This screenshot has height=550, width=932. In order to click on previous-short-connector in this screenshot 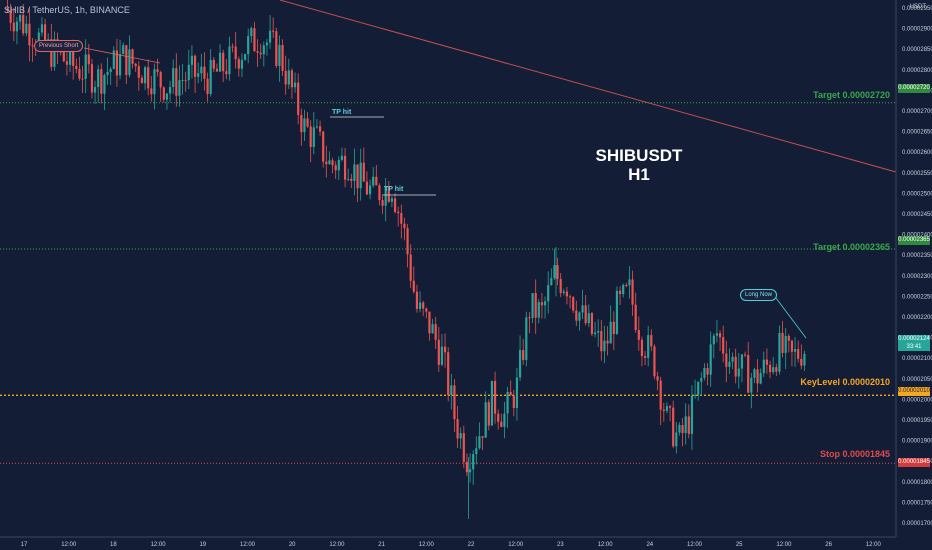, I will do `click(122, 55)`.